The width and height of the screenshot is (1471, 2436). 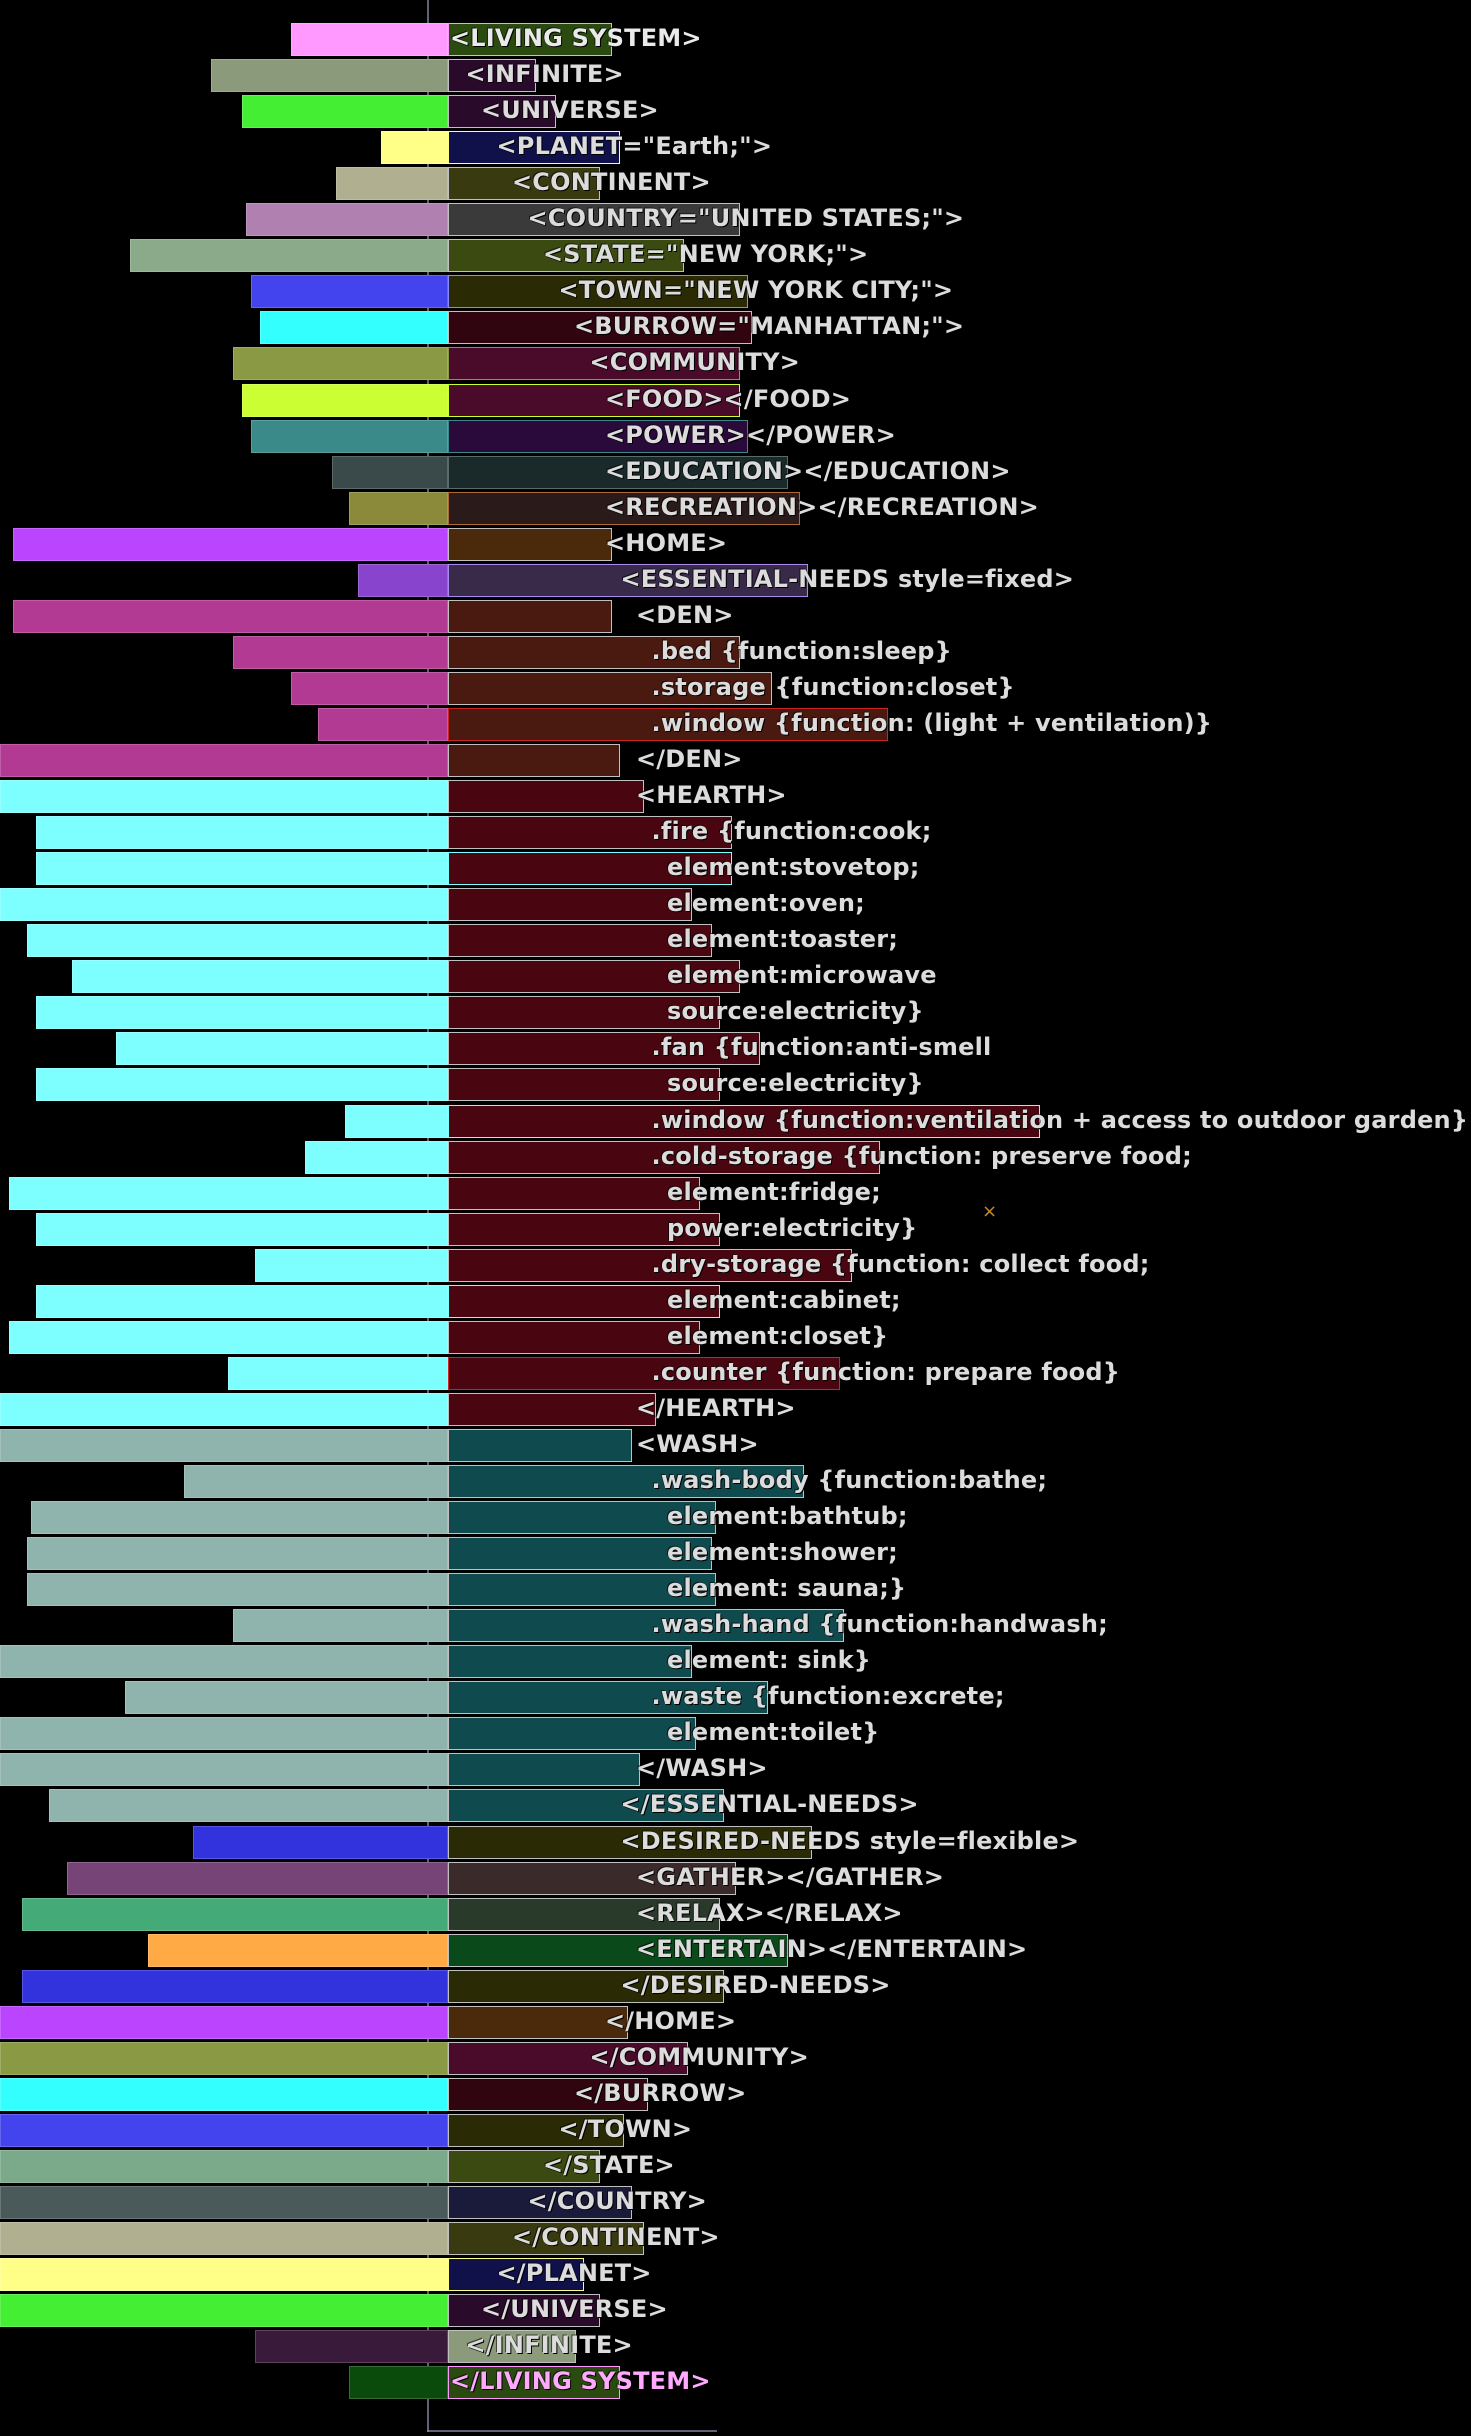 I want to click on tag-row: </COUNTRY>, so click(x=735, y=2202).